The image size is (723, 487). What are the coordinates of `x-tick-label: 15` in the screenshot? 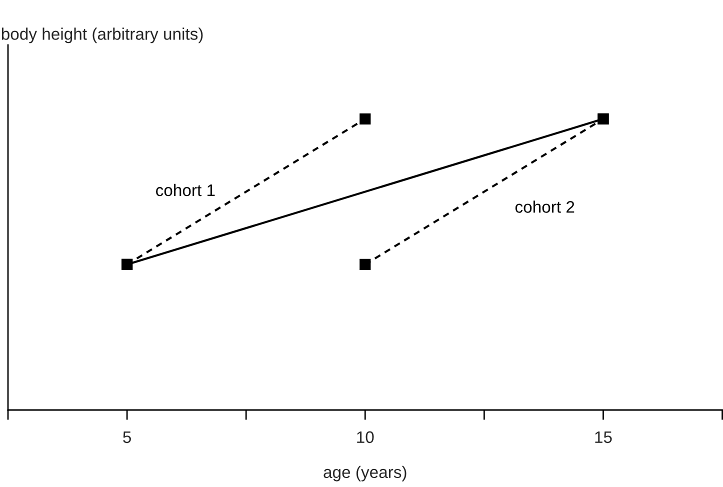 It's located at (603, 437).